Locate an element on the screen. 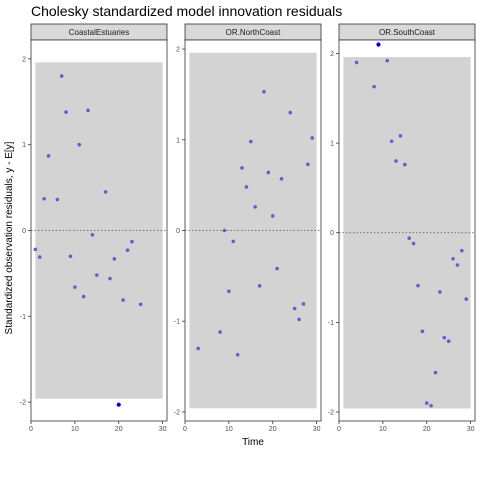 The height and width of the screenshot is (480, 480). strip-label: OR.NorthCoast is located at coordinates (253, 32).